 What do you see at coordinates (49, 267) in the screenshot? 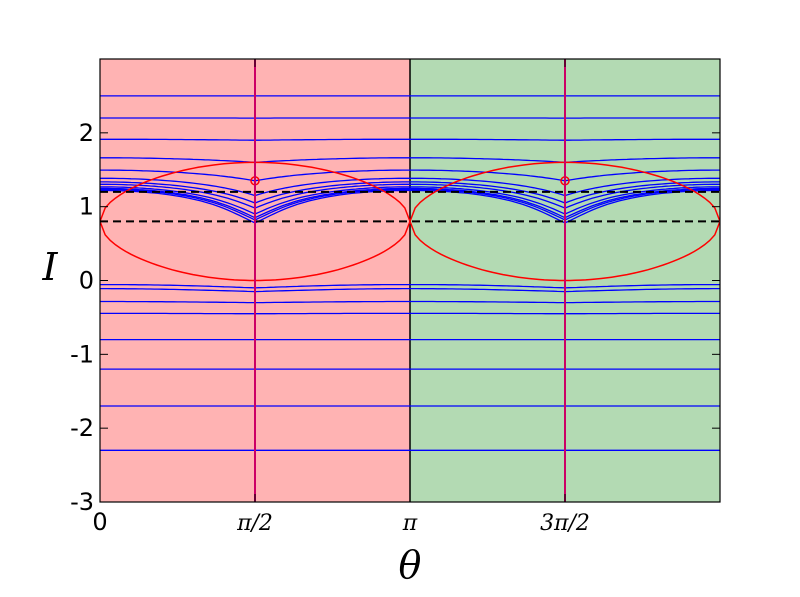
I see `y-axis-label: I` at bounding box center [49, 267].